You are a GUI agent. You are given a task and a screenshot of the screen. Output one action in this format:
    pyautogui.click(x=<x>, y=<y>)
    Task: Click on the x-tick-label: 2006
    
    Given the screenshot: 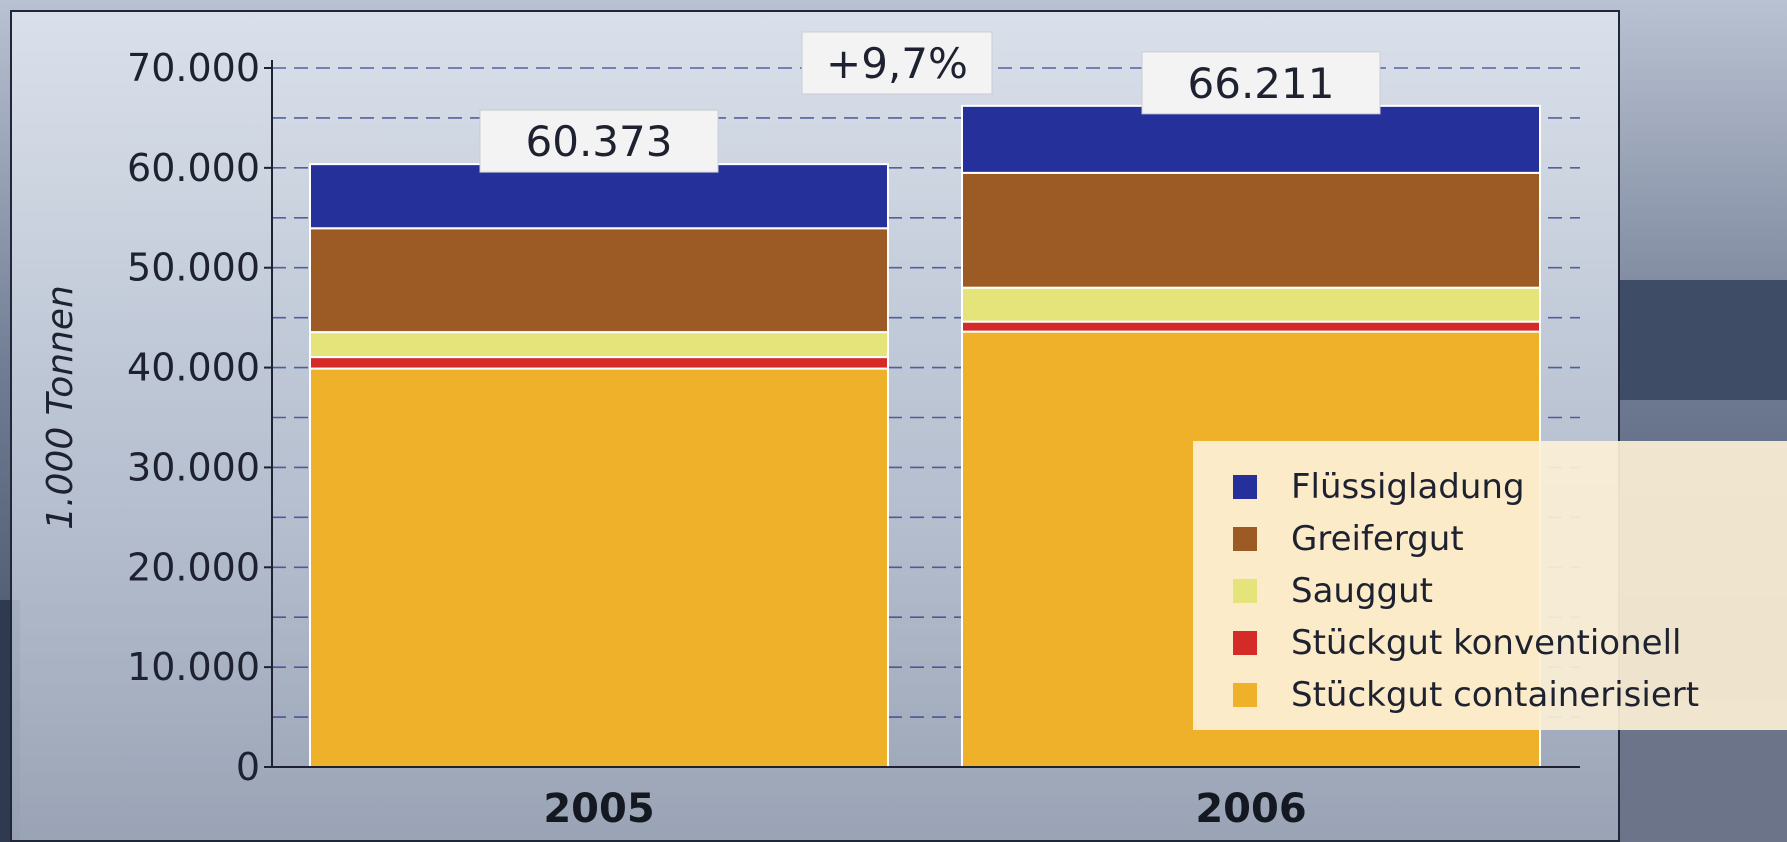 What is the action you would take?
    pyautogui.click(x=1250, y=809)
    